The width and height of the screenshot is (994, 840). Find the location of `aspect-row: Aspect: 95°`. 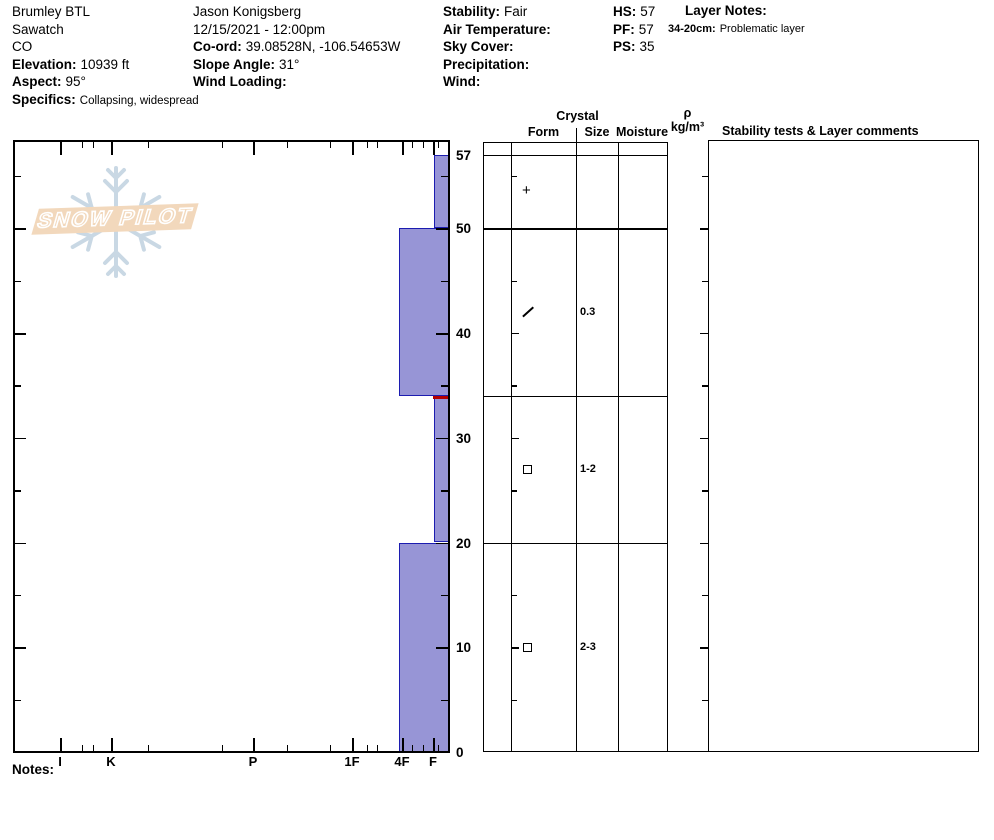

aspect-row: Aspect: 95° is located at coordinates (49, 81).